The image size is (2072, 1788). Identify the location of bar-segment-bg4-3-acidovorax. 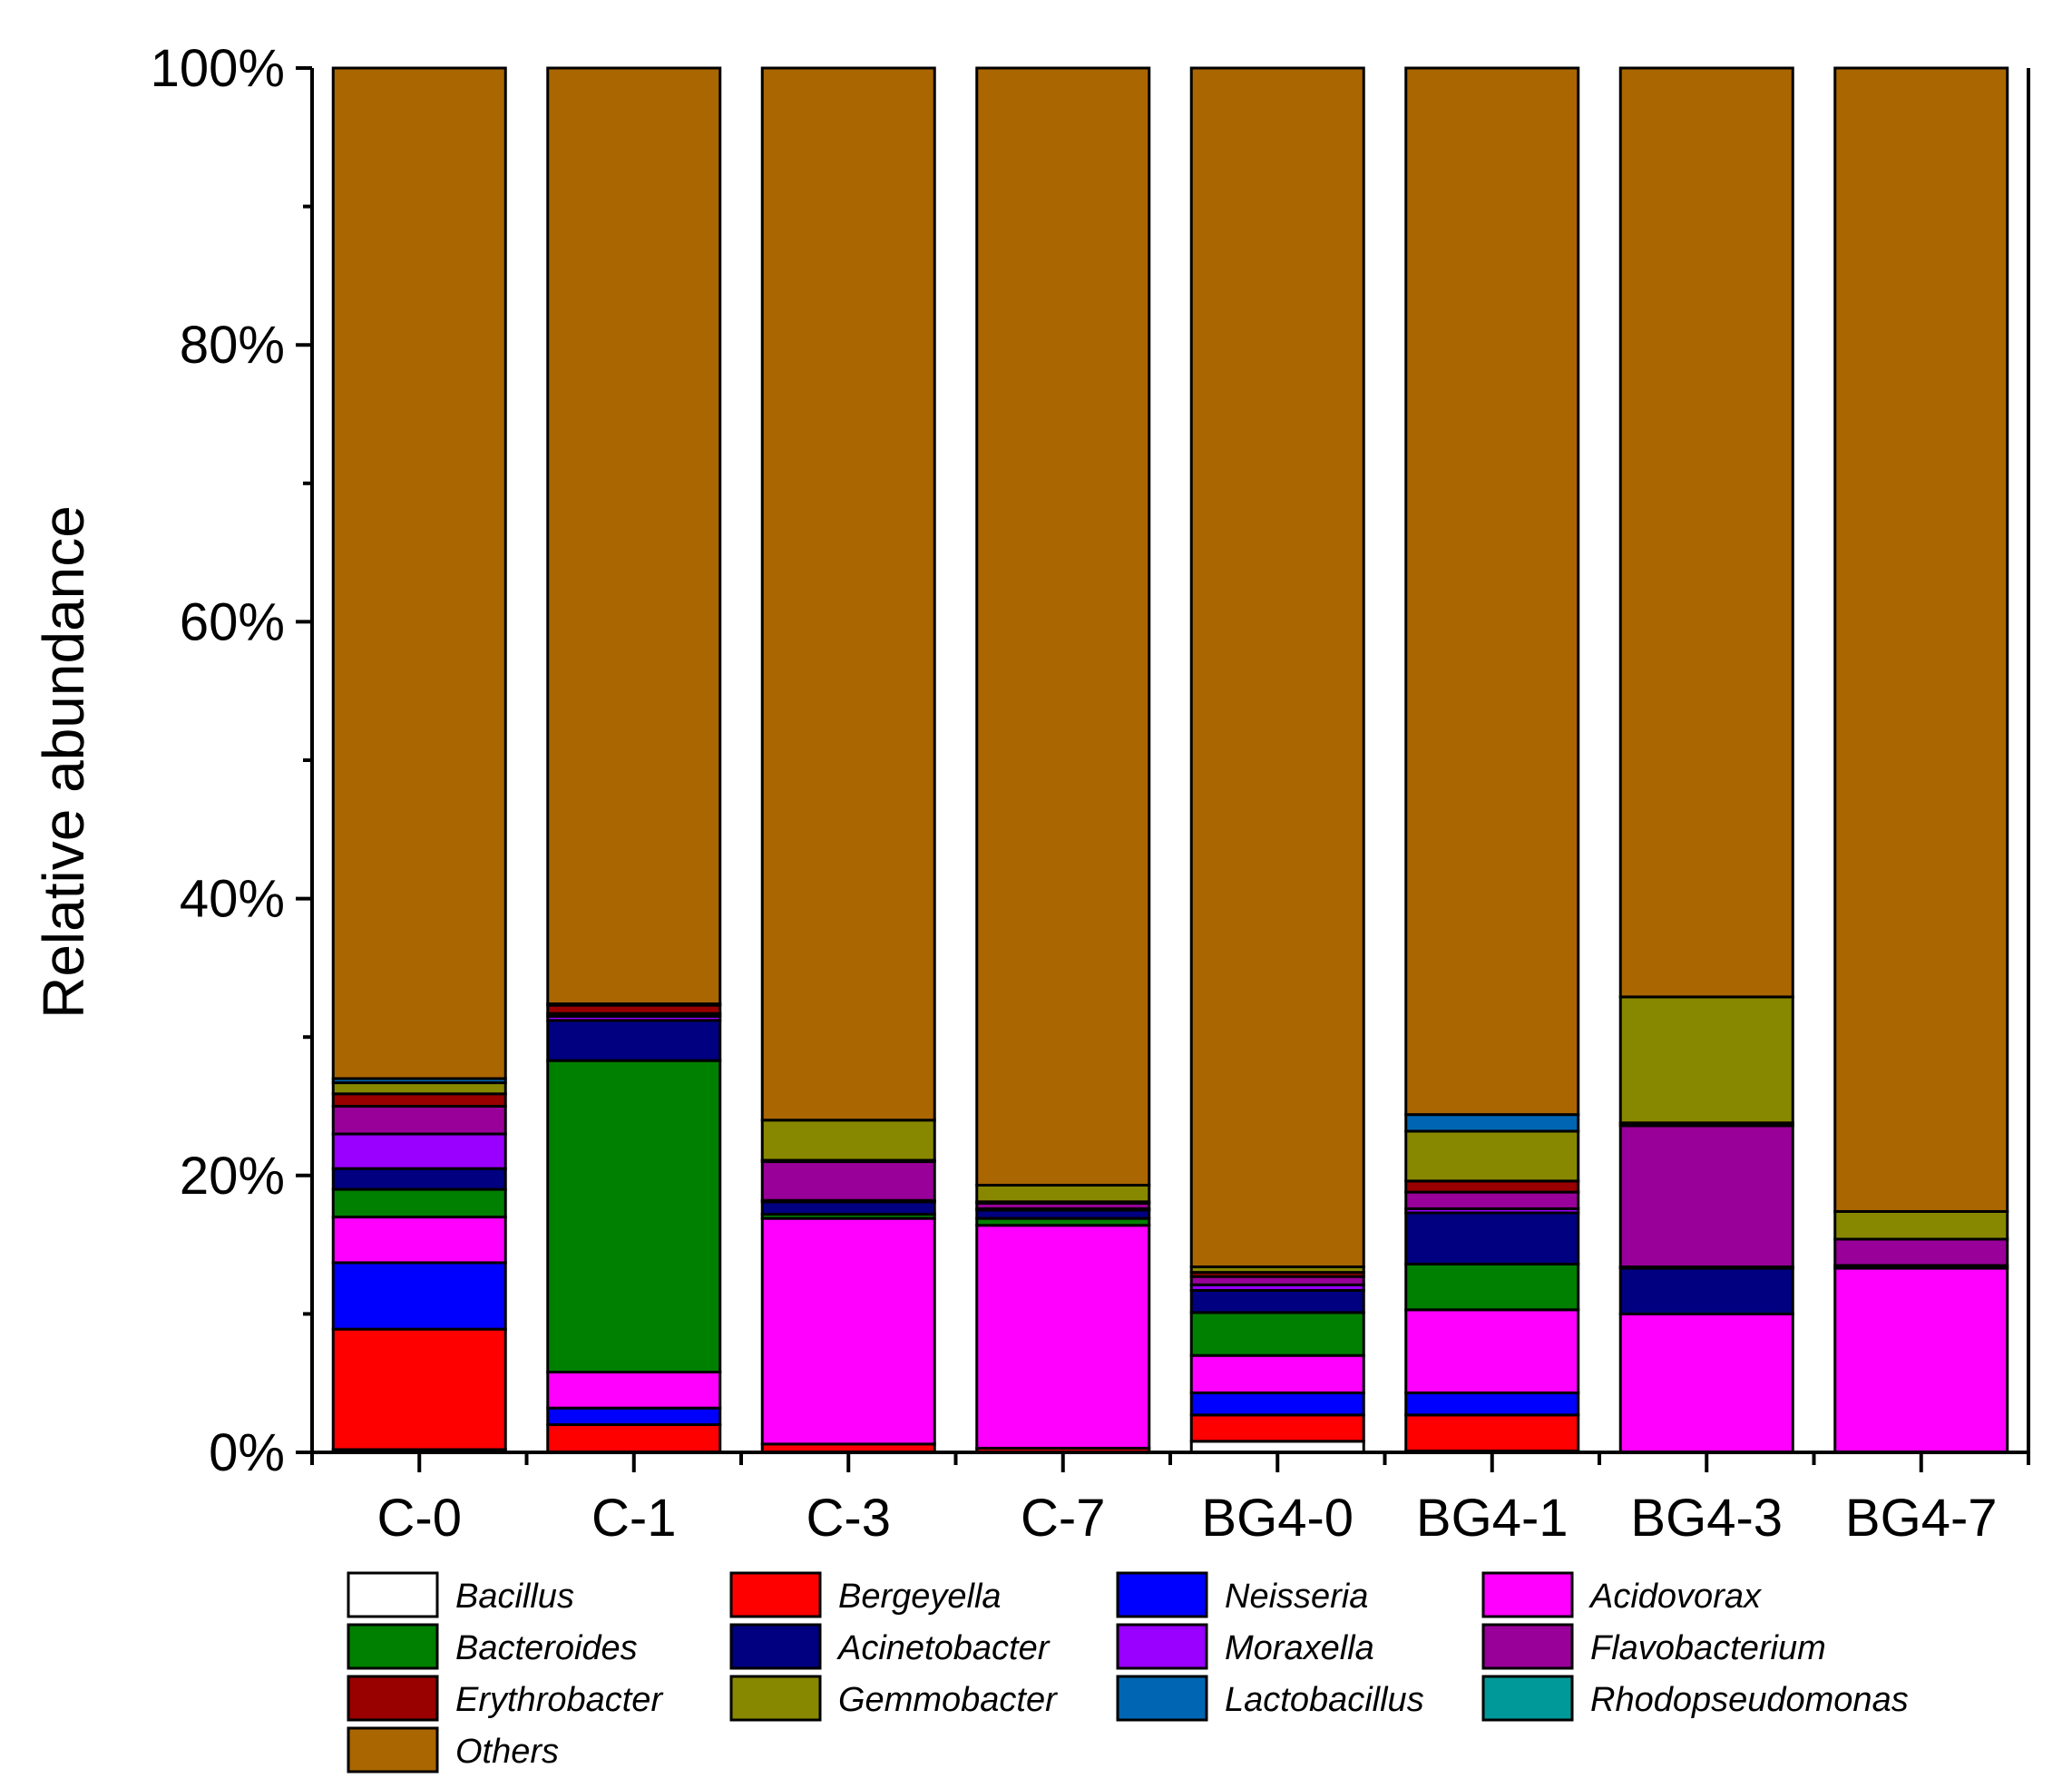
(1706, 1383).